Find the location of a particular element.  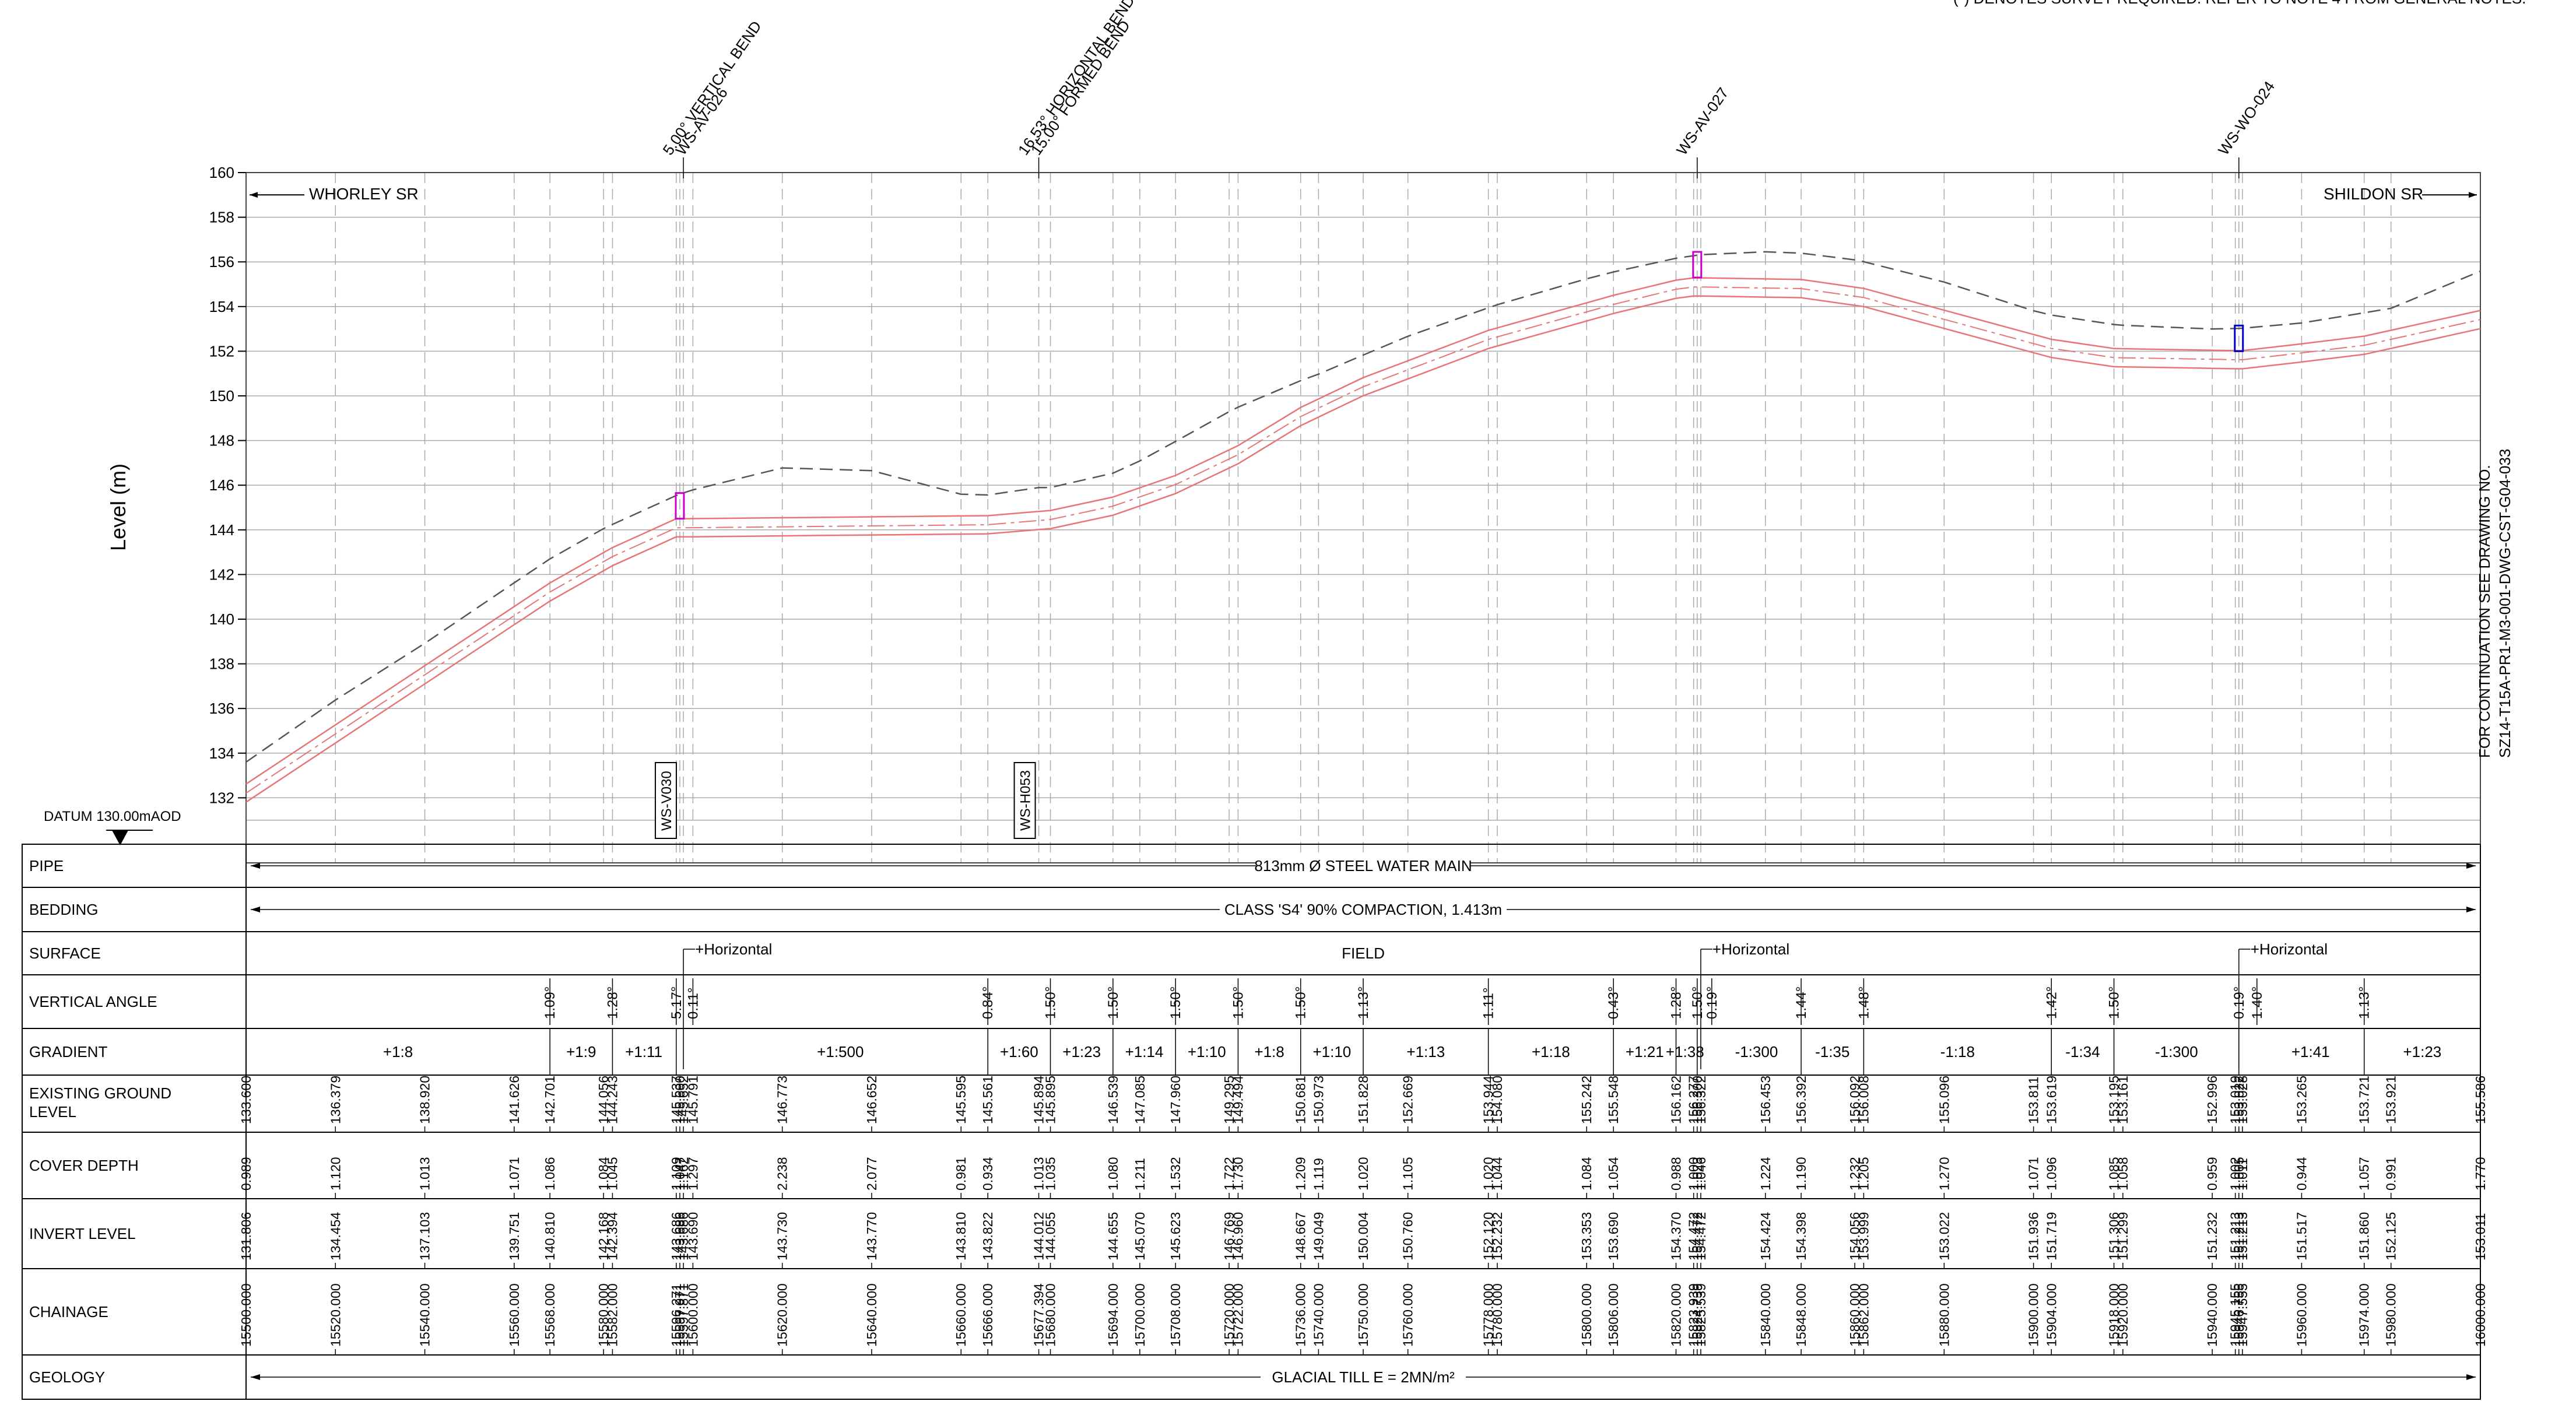

chainage-value: 16000.000 is located at coordinates (2480, 1315).